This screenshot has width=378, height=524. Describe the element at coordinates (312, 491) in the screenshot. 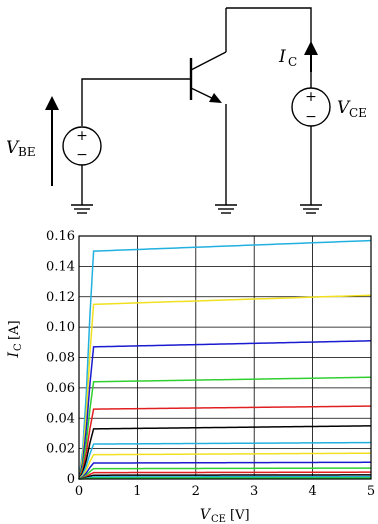

I see `x-tick-label: 4` at that location.